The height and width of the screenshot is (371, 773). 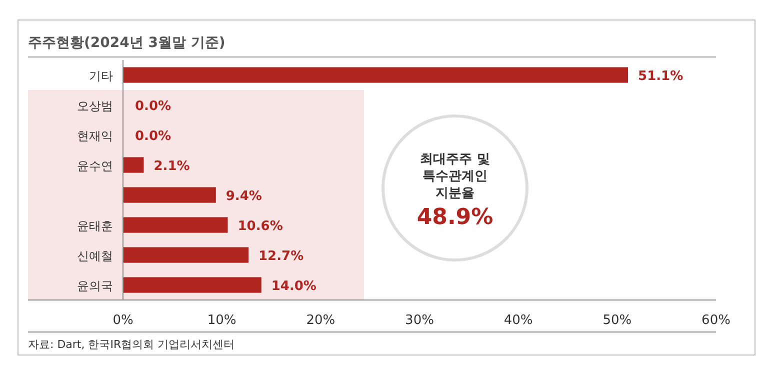 What do you see at coordinates (95, 286) in the screenshot?
I see `y-tick-label: 윤의국` at bounding box center [95, 286].